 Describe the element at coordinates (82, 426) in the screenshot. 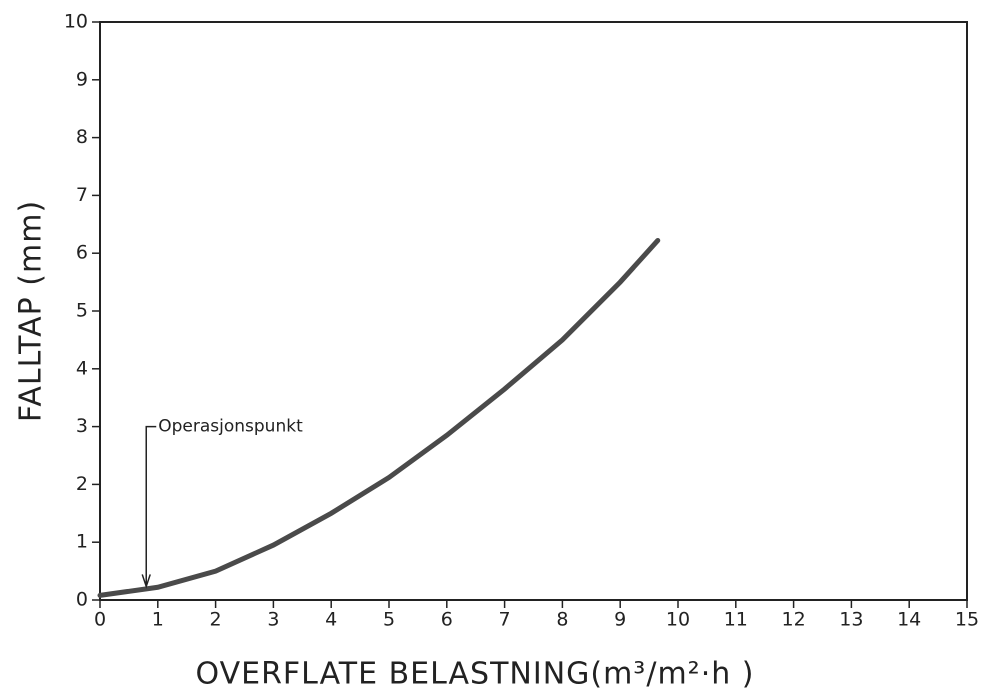

I see `y-tick-label: 3` at that location.